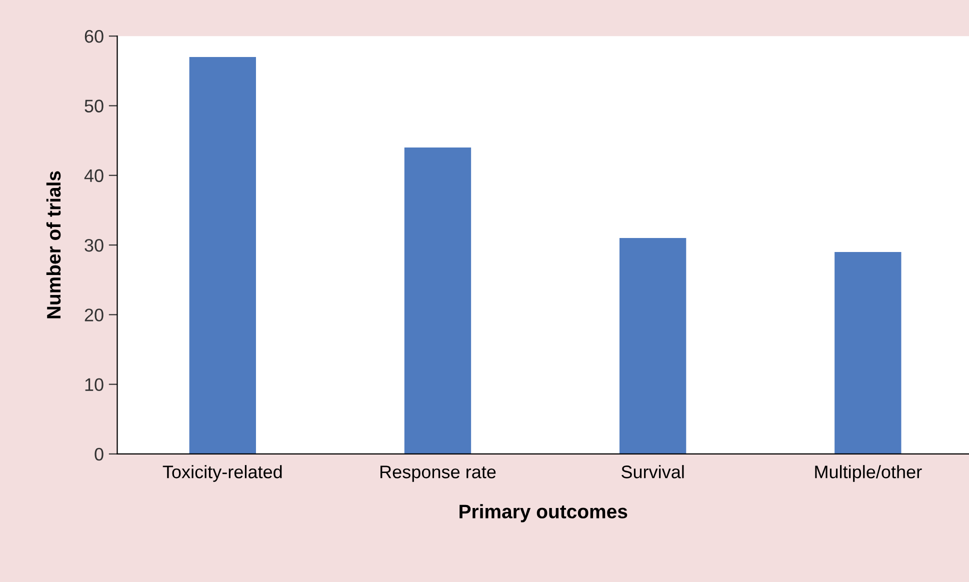 The image size is (969, 582). What do you see at coordinates (94, 175) in the screenshot?
I see `y-tick-label: 40` at bounding box center [94, 175].